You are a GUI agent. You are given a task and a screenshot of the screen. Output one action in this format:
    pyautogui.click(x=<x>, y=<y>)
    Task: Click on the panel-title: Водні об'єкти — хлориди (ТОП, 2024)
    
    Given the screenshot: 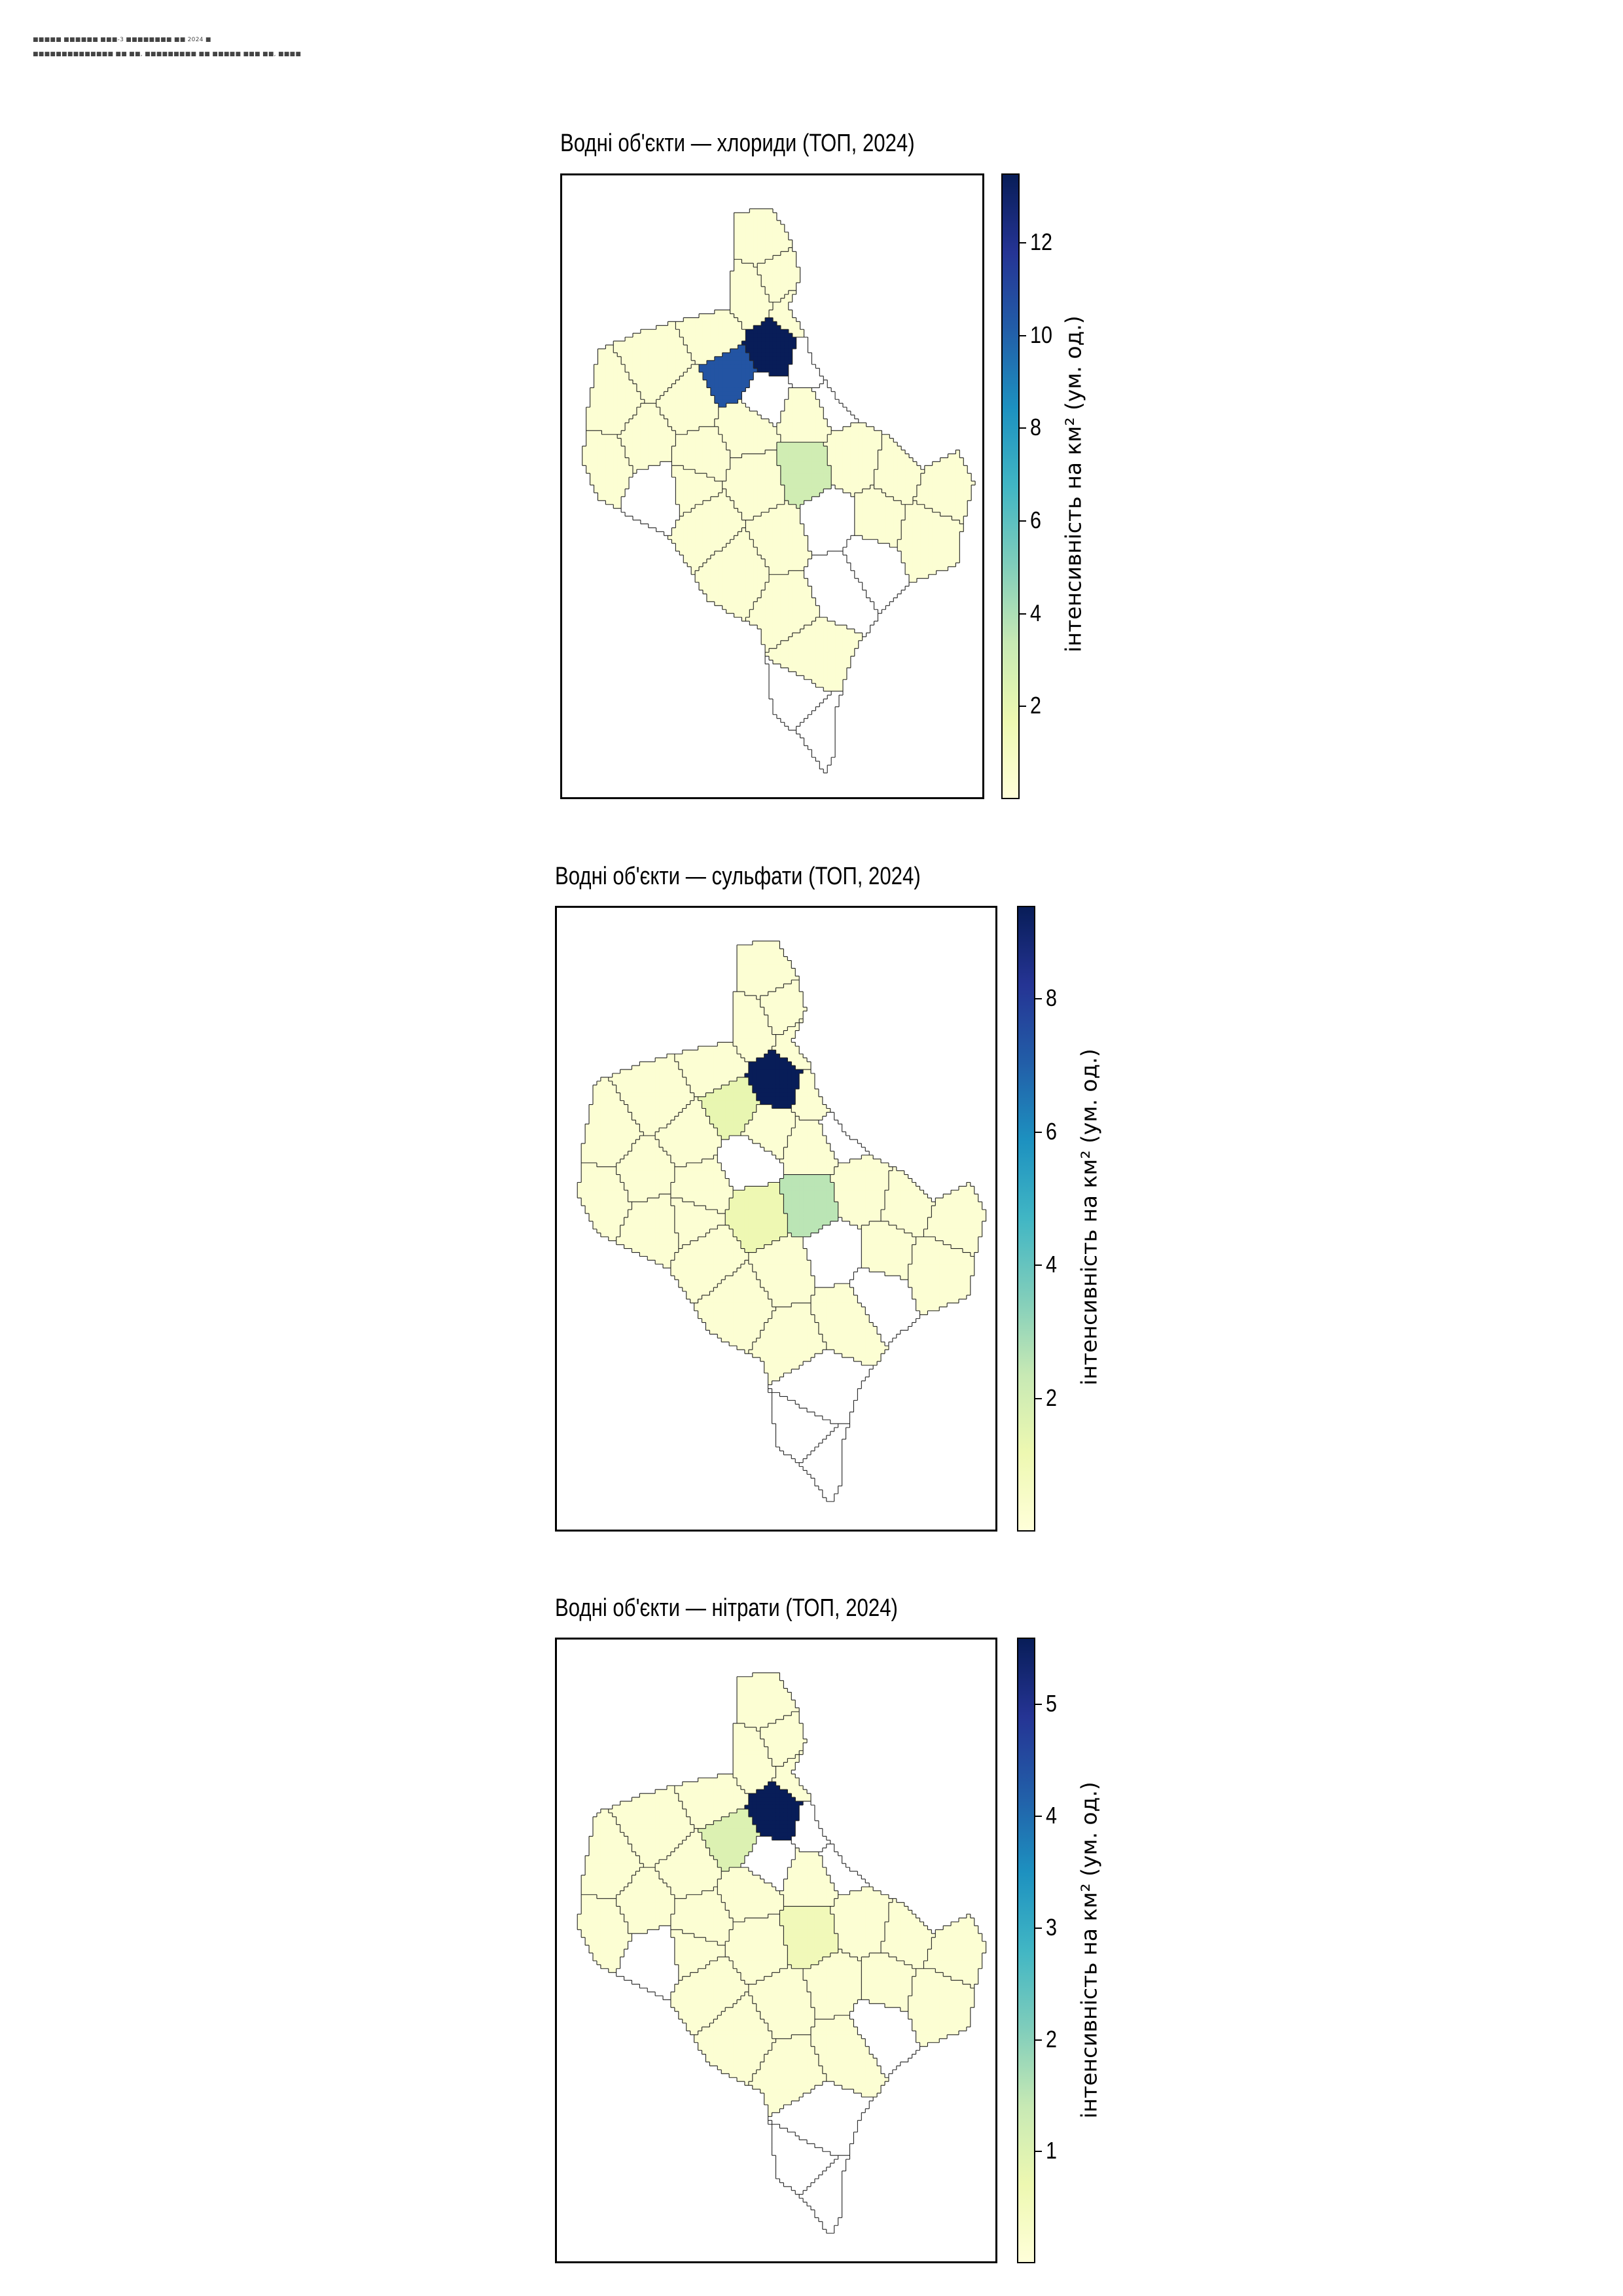 What is the action you would take?
    pyautogui.click(x=737, y=143)
    